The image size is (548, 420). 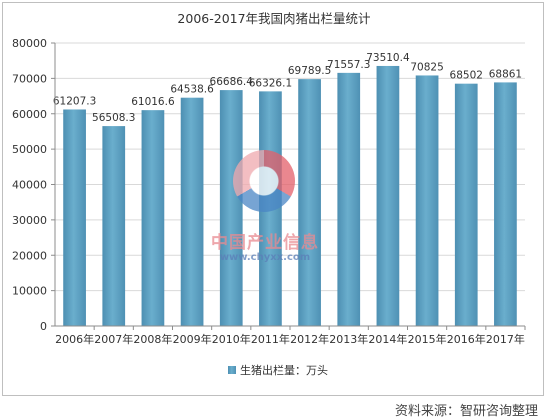 I want to click on y-tick-label: 40000, so click(x=29, y=185).